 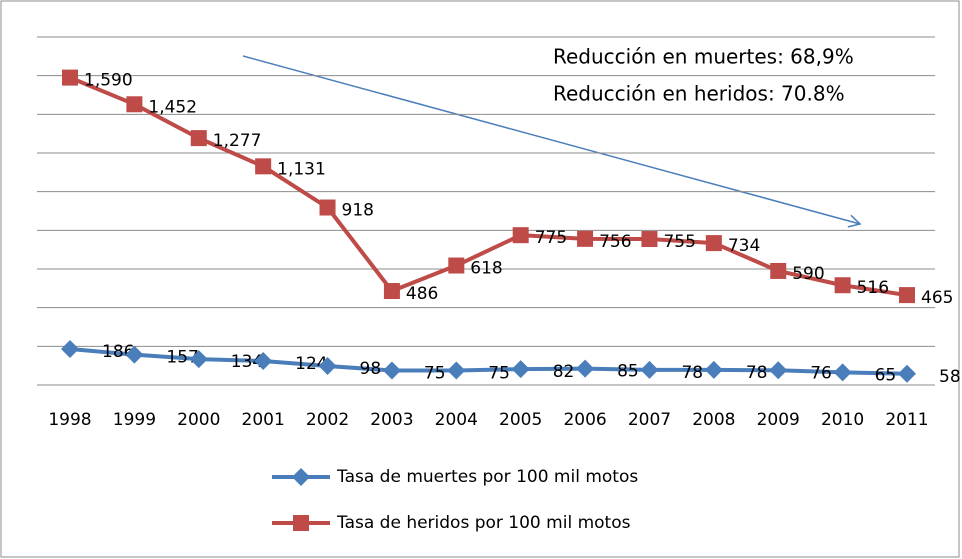 What do you see at coordinates (937, 298) in the screenshot?
I see `data-label: 465` at bounding box center [937, 298].